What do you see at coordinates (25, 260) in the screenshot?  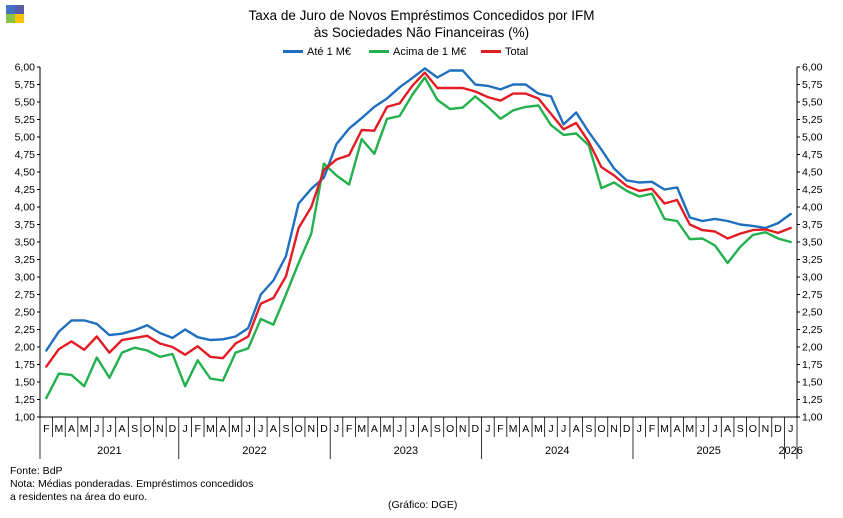 I see `y-tick-label-left: 3,25` at bounding box center [25, 260].